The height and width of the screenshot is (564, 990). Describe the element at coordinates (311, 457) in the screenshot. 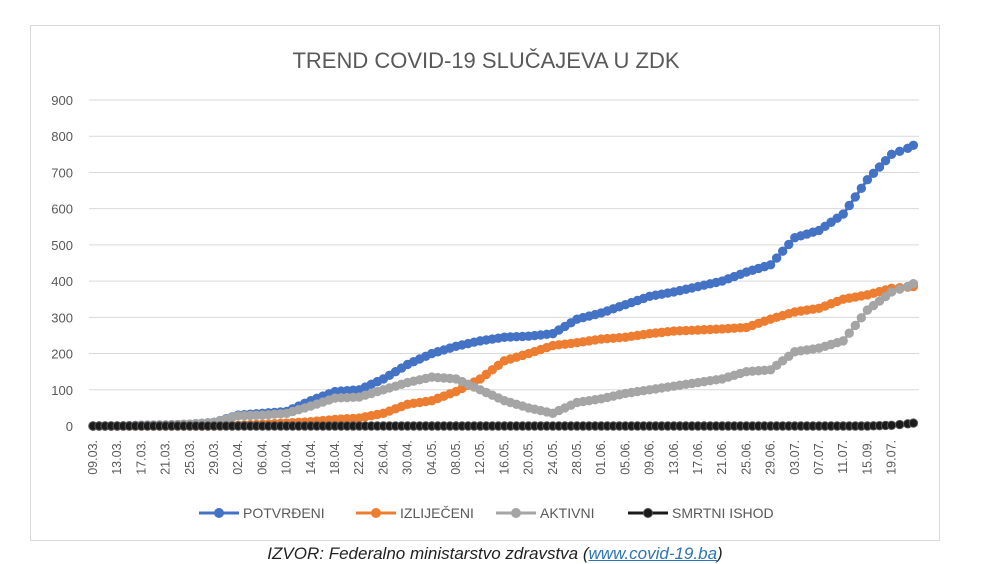

I see `x-tick-label: 14.04.` at that location.